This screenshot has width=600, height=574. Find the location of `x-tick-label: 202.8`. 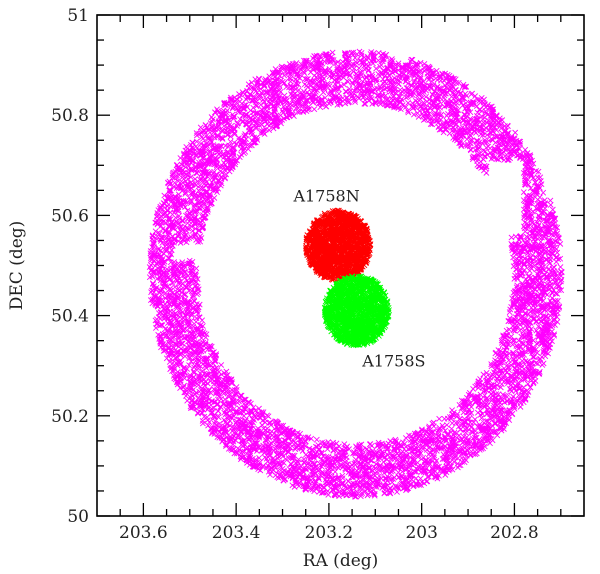

x-tick-label: 202.8 is located at coordinates (514, 533).